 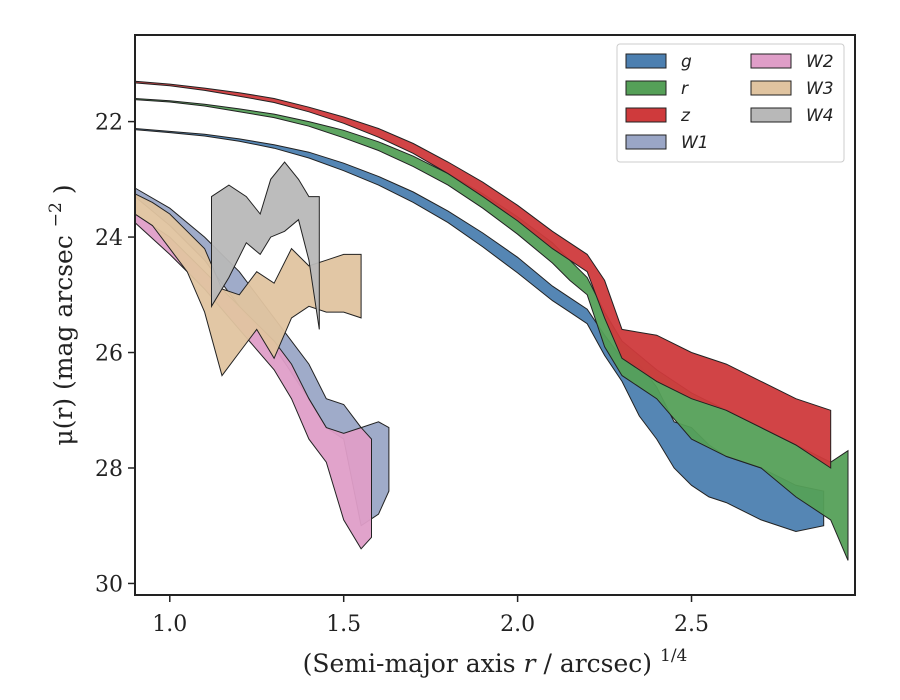 What do you see at coordinates (109, 123) in the screenshot?
I see `y-tick-label: 22` at bounding box center [109, 123].